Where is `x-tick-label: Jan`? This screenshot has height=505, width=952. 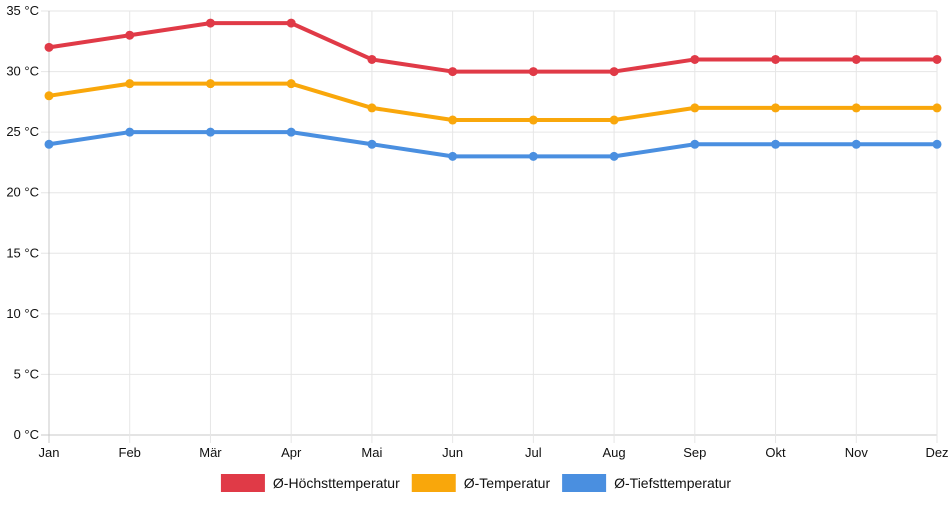
x-tick-label: Jan is located at coordinates (49, 452).